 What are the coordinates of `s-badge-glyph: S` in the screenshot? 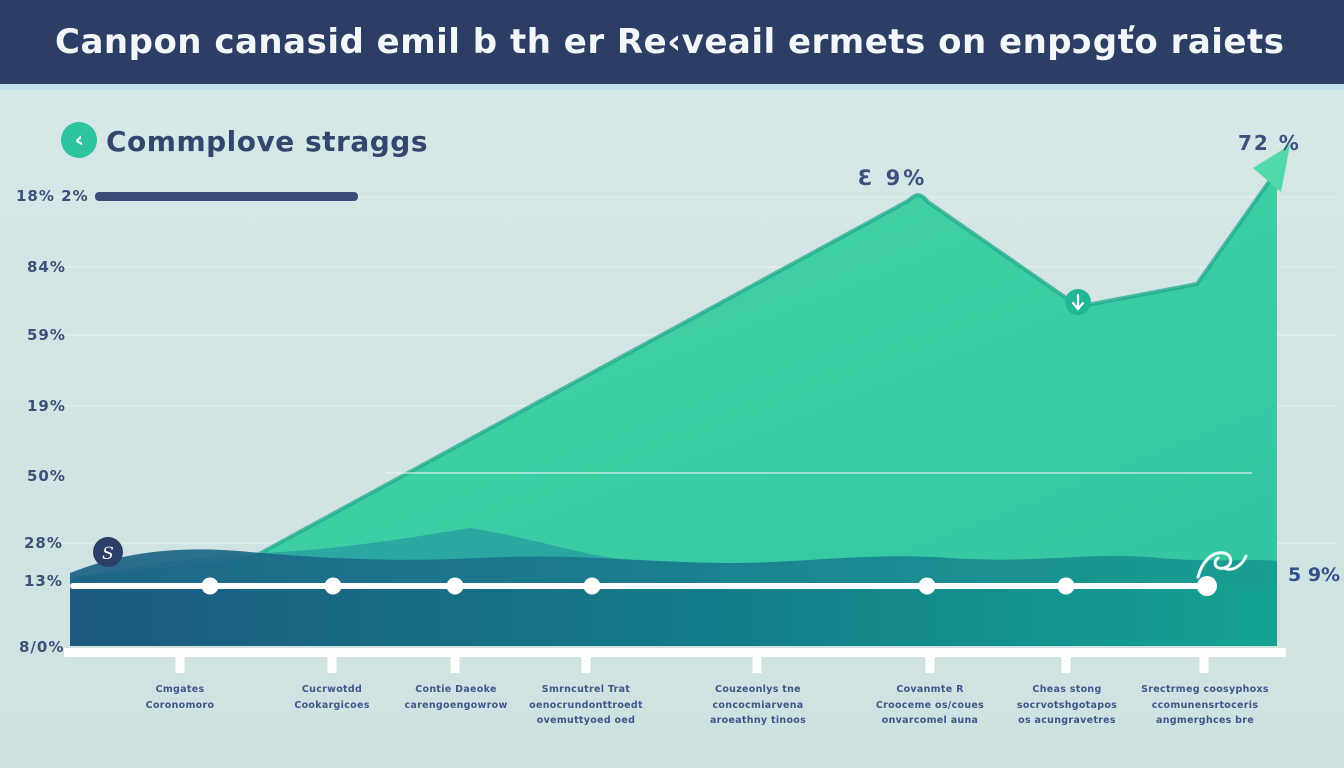 It's located at (108, 554).